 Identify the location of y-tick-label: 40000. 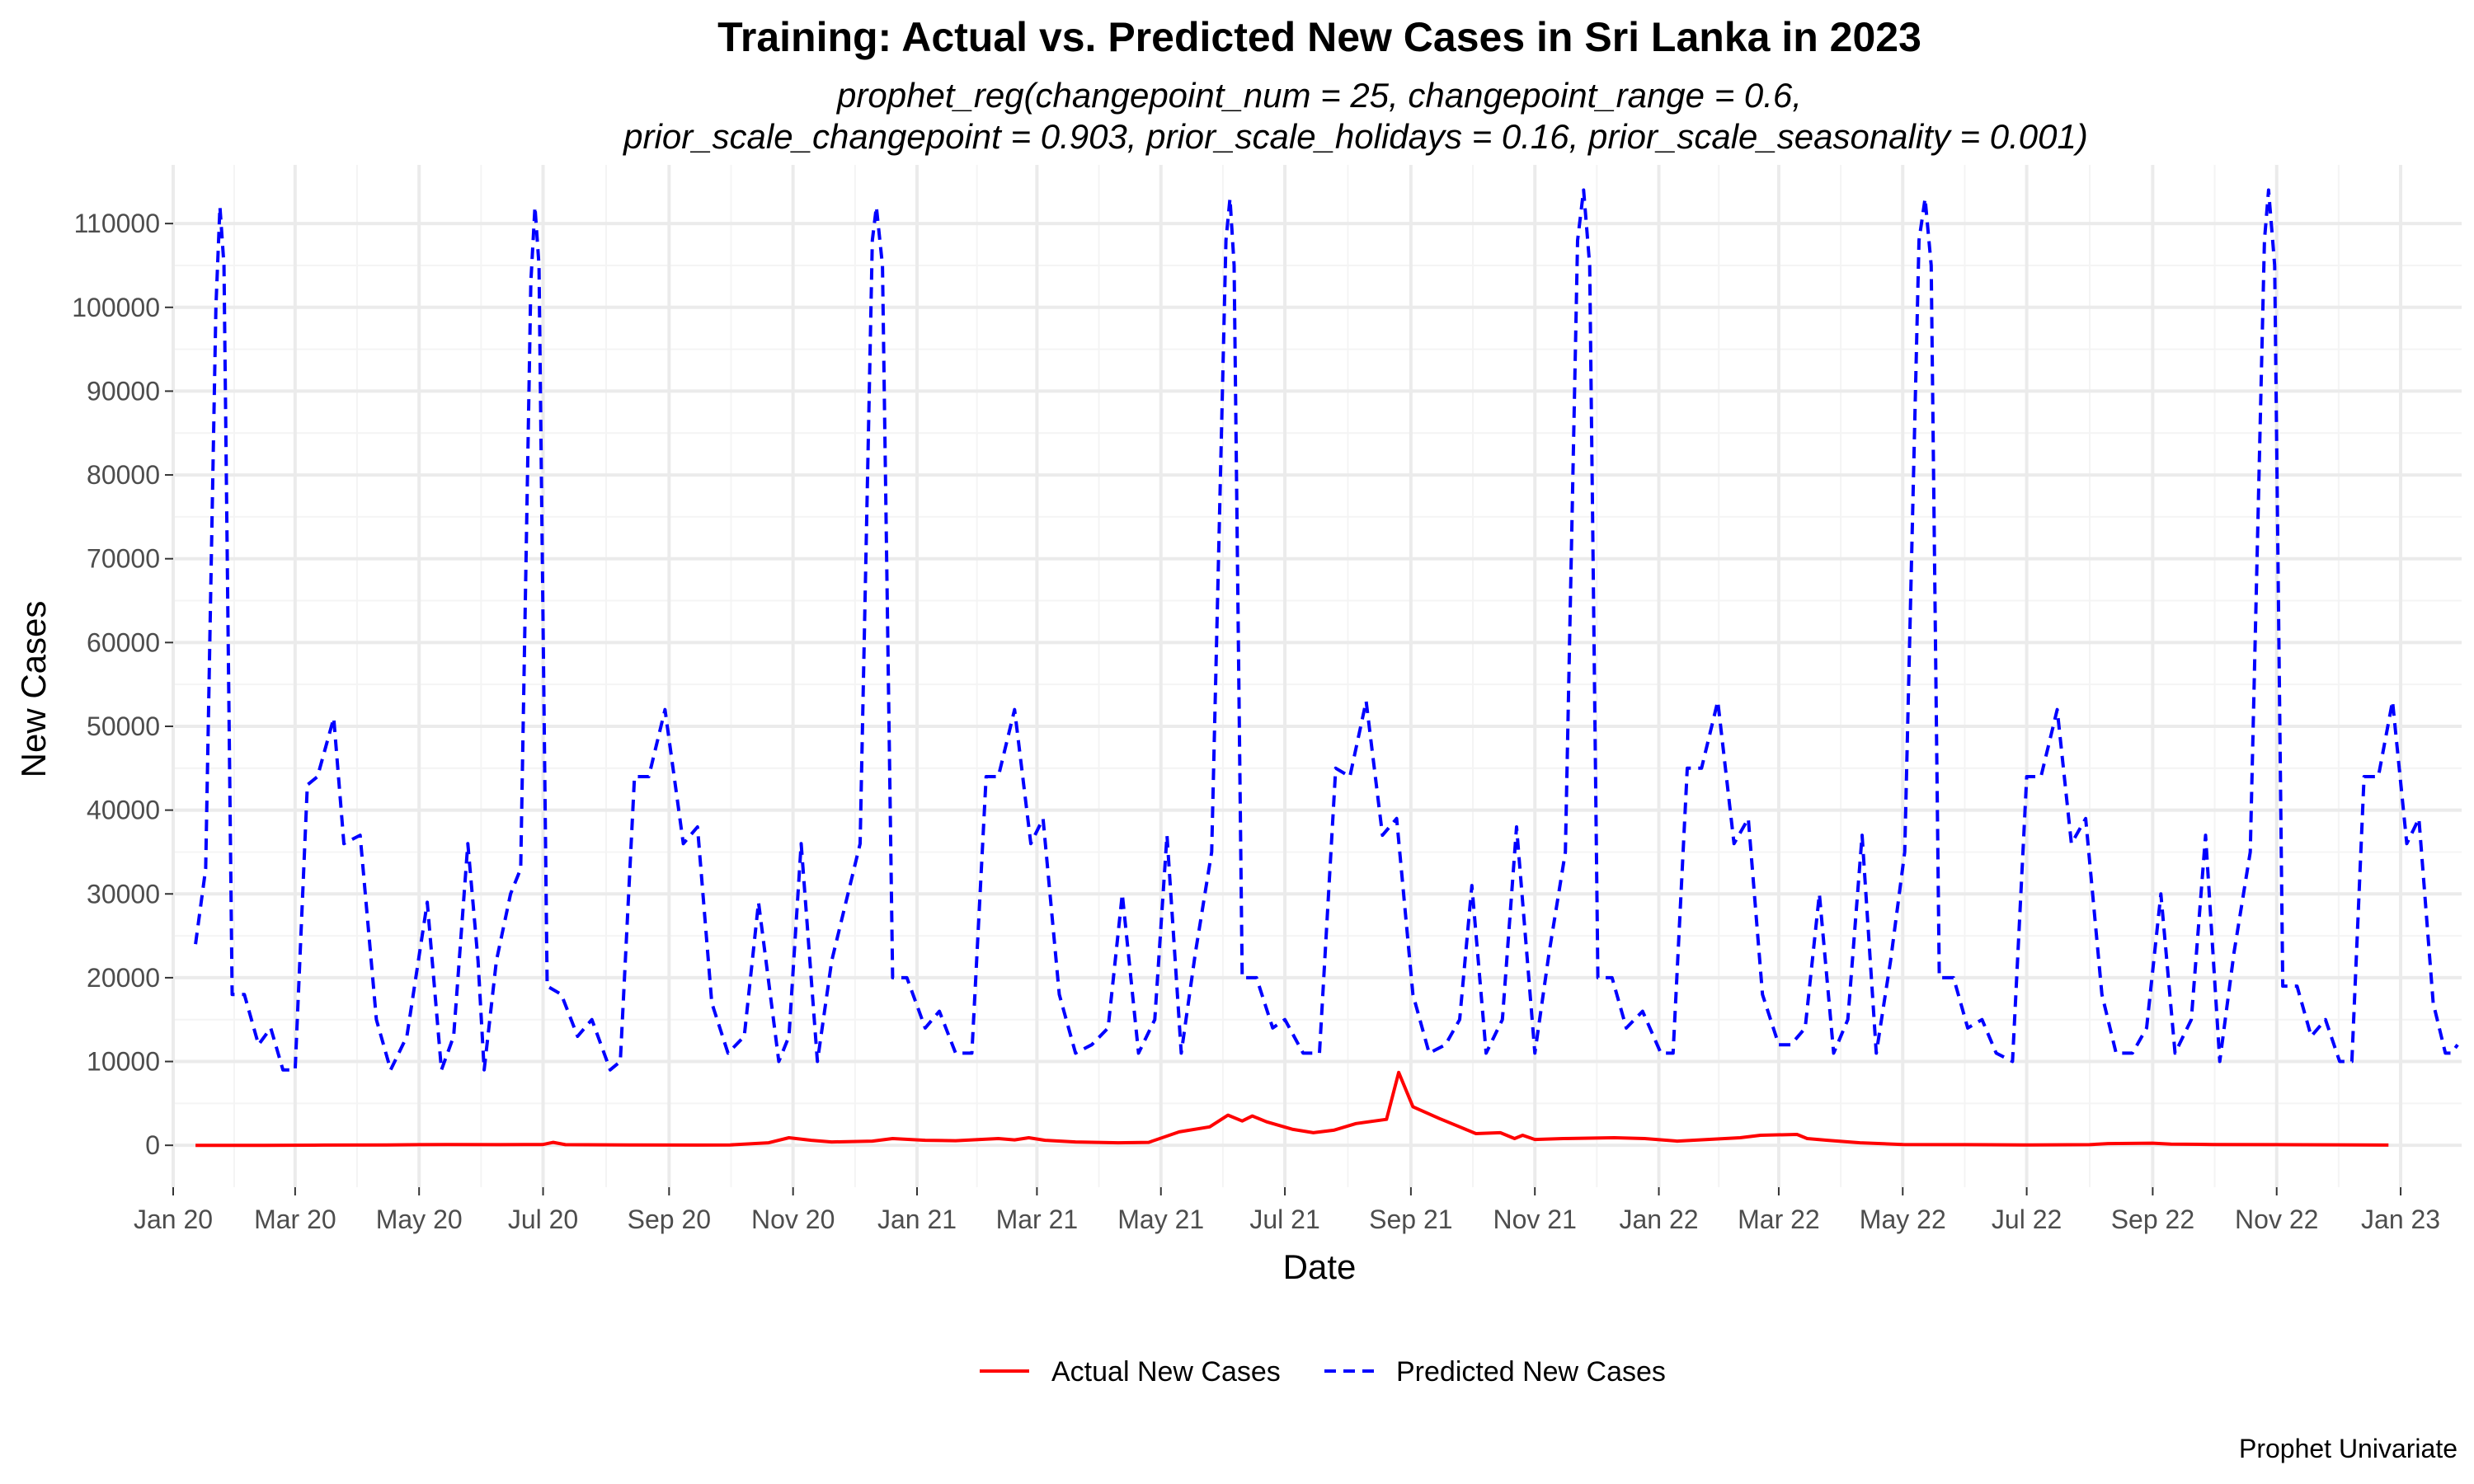
(123, 810).